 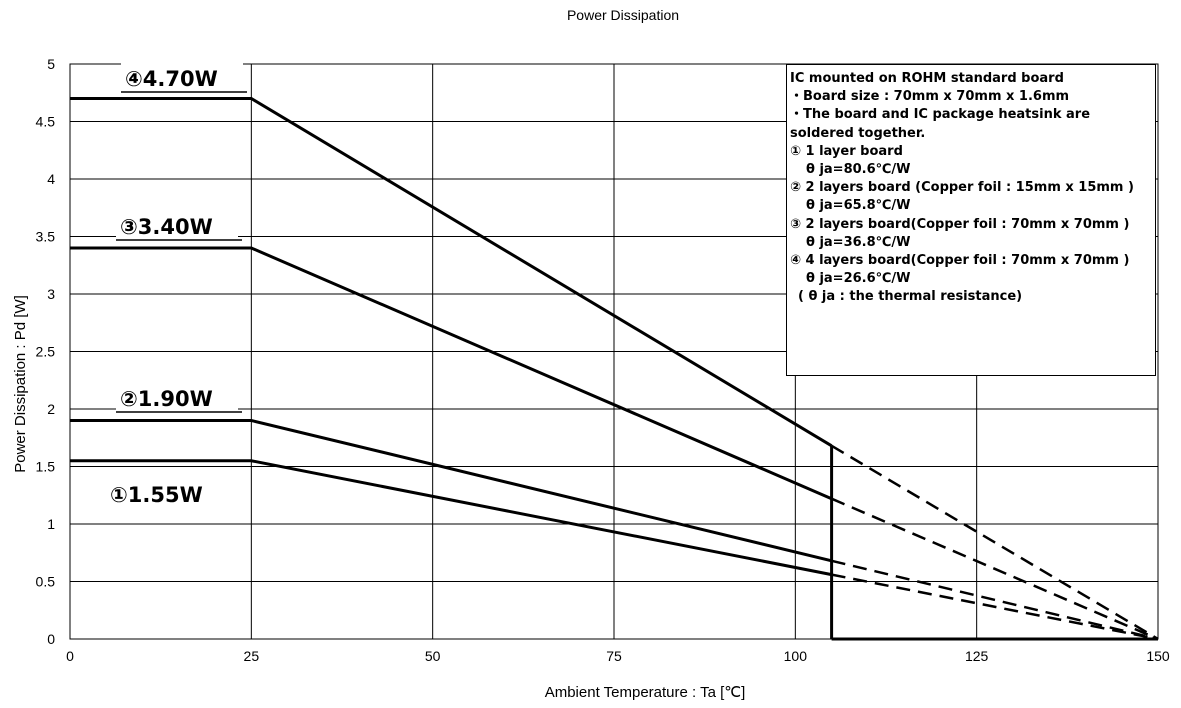 What do you see at coordinates (858, 206) in the screenshot?
I see `legend-line: θ ja=65.8℃/W` at bounding box center [858, 206].